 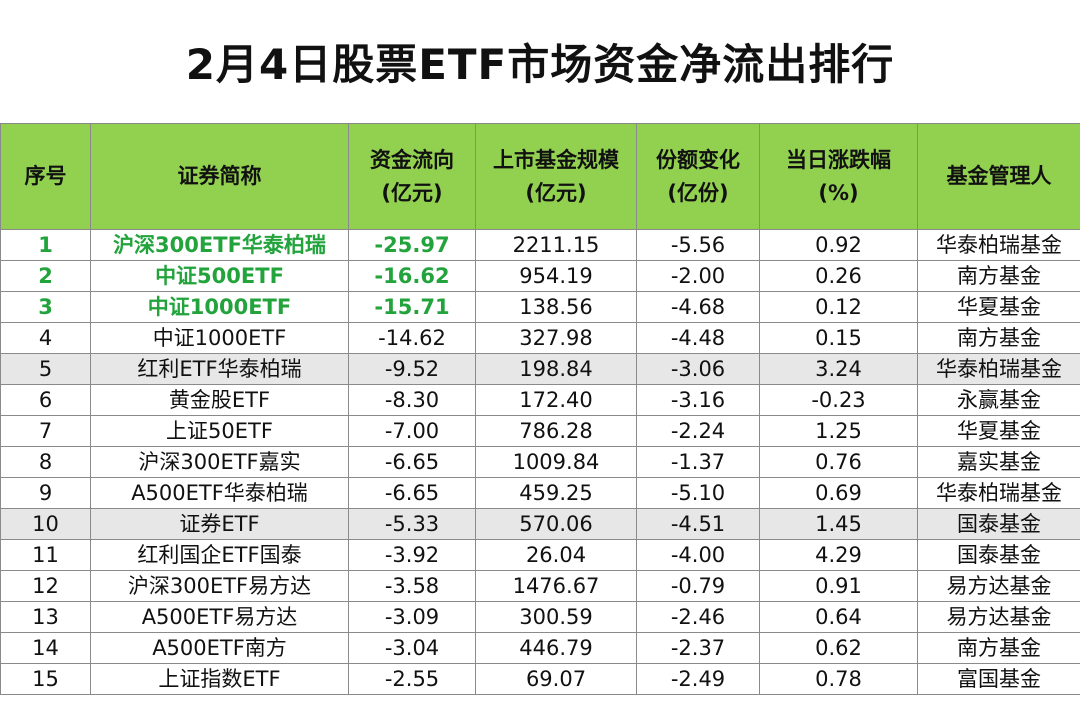 I want to click on cell-scale: 69.07, so click(x=556, y=679).